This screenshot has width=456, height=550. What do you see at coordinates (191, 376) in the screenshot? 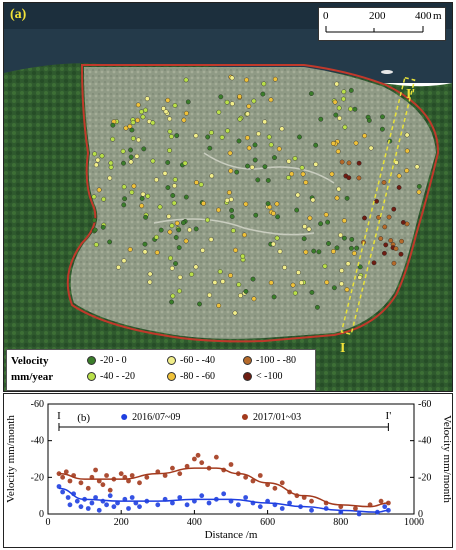
I see `legend-item: -80 - -60` at bounding box center [191, 376].